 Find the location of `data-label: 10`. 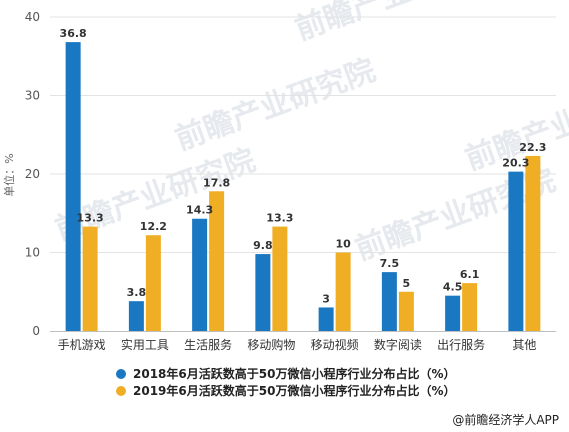

data-label: 10 is located at coordinates (343, 244).